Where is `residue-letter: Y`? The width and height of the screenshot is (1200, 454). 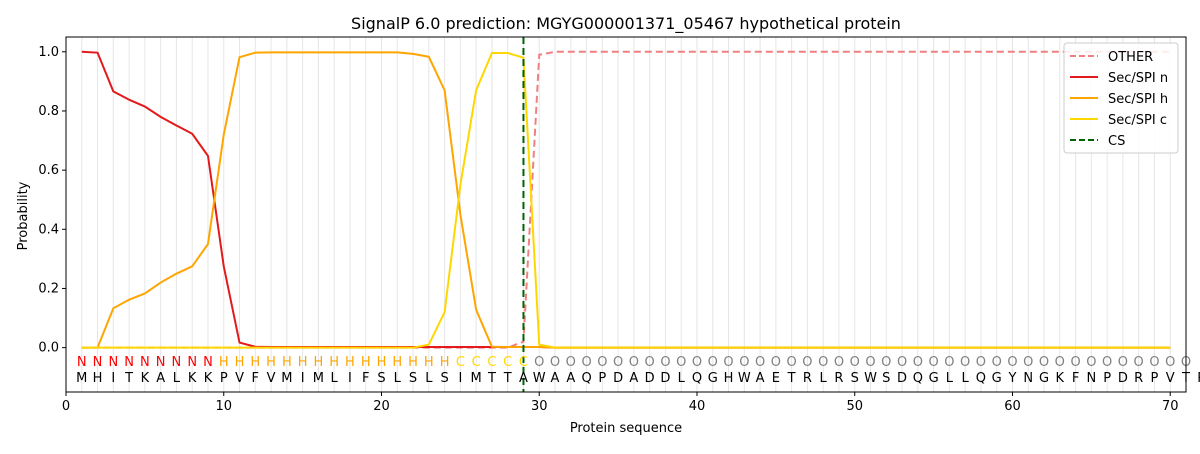
residue-letter: Y is located at coordinates (1012, 378).